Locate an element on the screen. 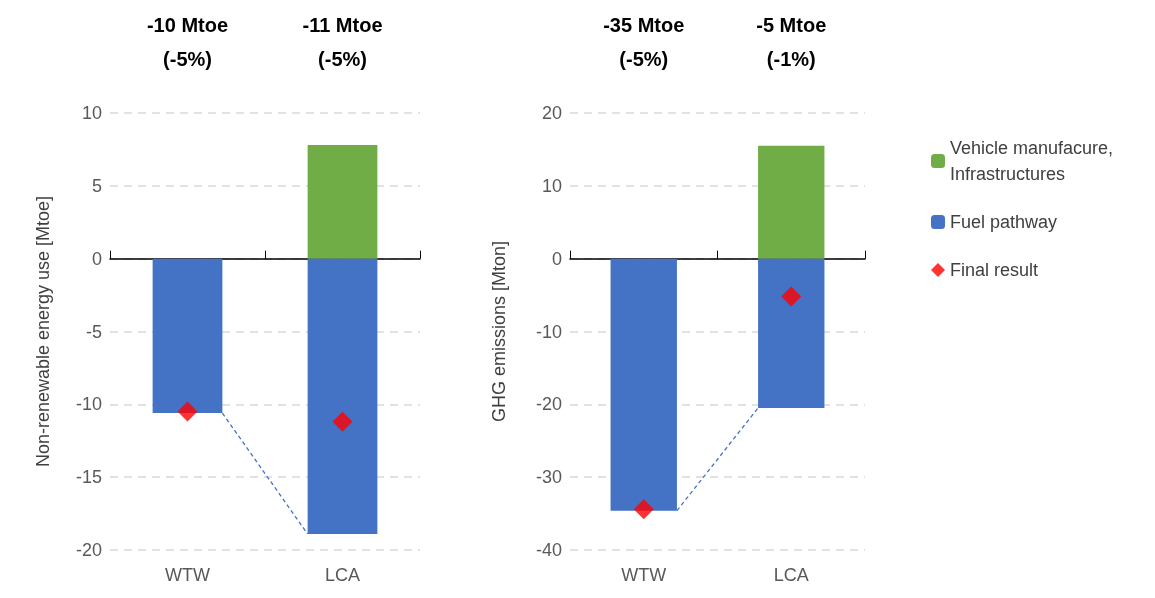  text: -5 Mtoe (-1%) is located at coordinates (791, 42).